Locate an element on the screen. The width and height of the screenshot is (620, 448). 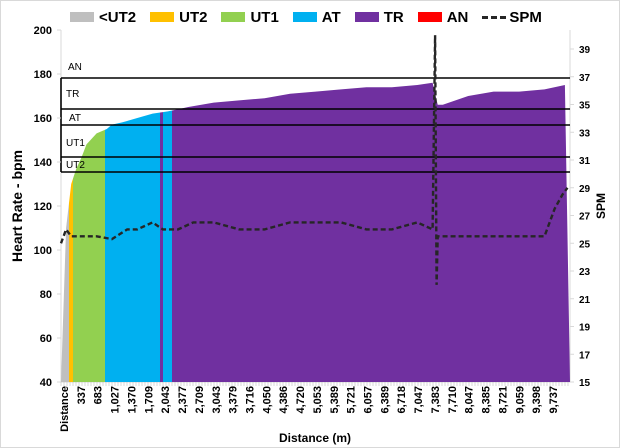
x-tick-label: 5,389 is located at coordinates (335, 400).